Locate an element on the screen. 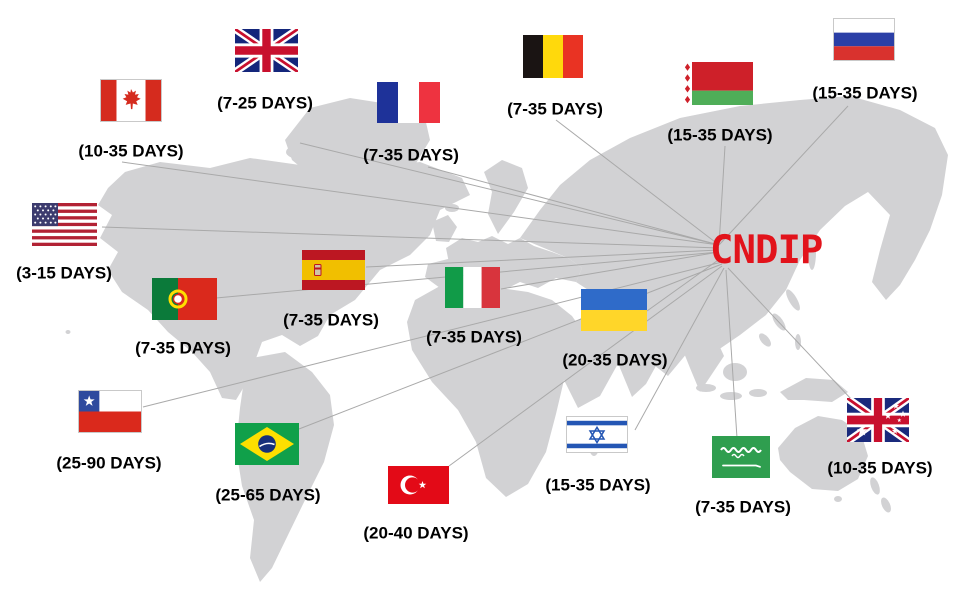 The height and width of the screenshot is (600, 960). saudi-days-label: (7-35 DAYS) is located at coordinates (743, 507).